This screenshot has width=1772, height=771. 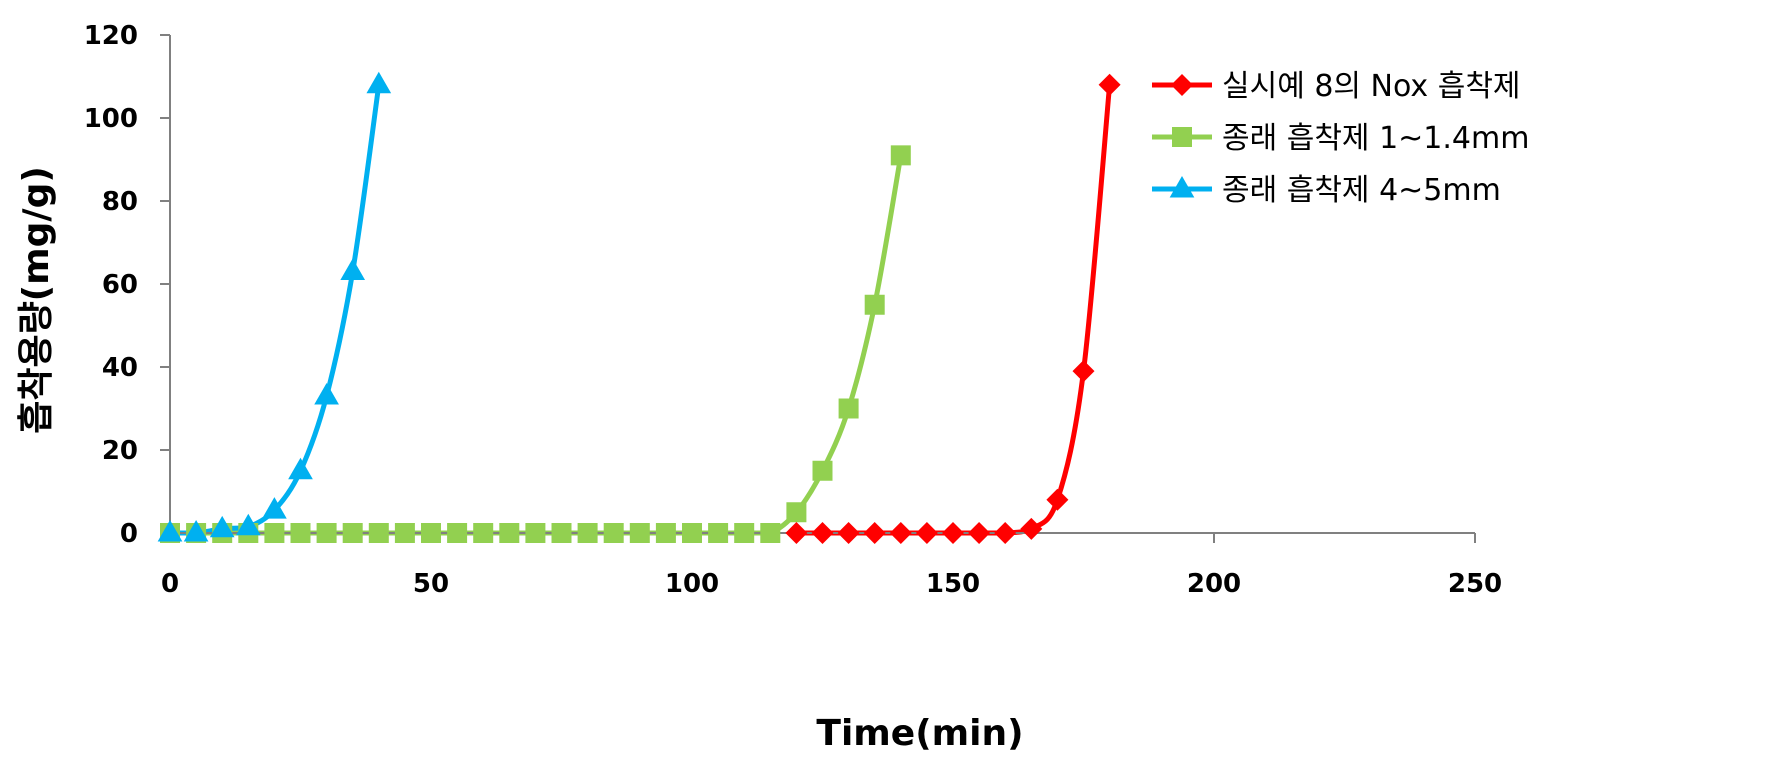 I want to click on y-tick-label: 0, so click(x=129, y=534).